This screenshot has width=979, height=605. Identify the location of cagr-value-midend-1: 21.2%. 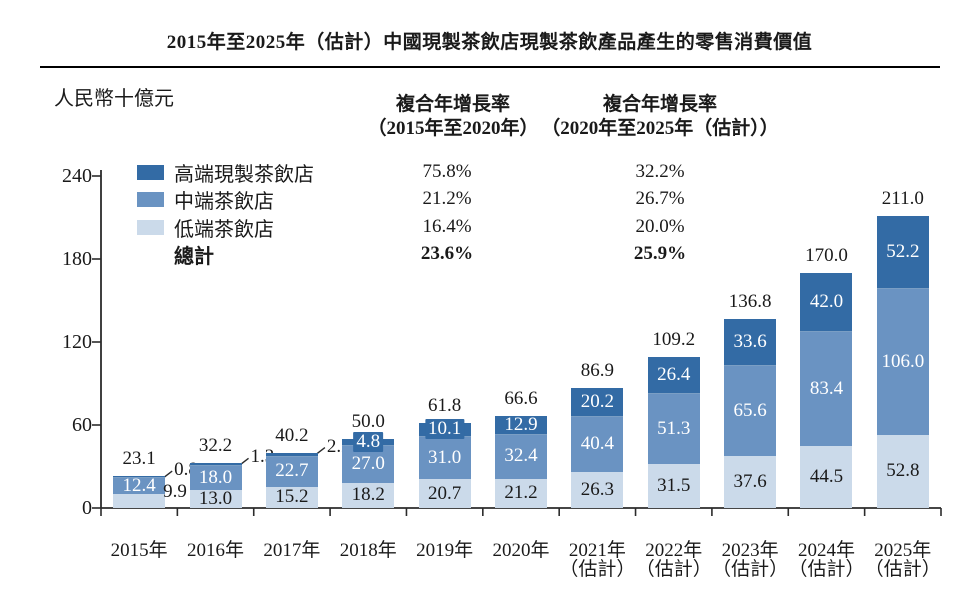
(447, 198).